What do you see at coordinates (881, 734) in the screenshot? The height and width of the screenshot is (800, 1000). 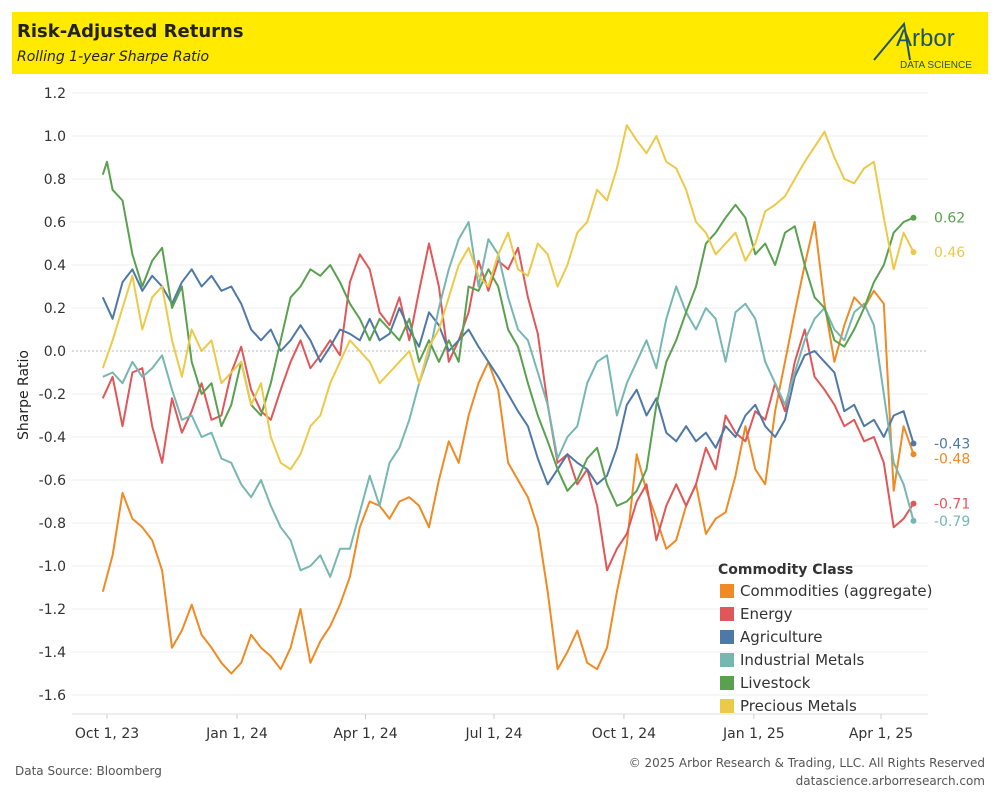 I see `x-tick-label: Apr 1, 25` at bounding box center [881, 734].